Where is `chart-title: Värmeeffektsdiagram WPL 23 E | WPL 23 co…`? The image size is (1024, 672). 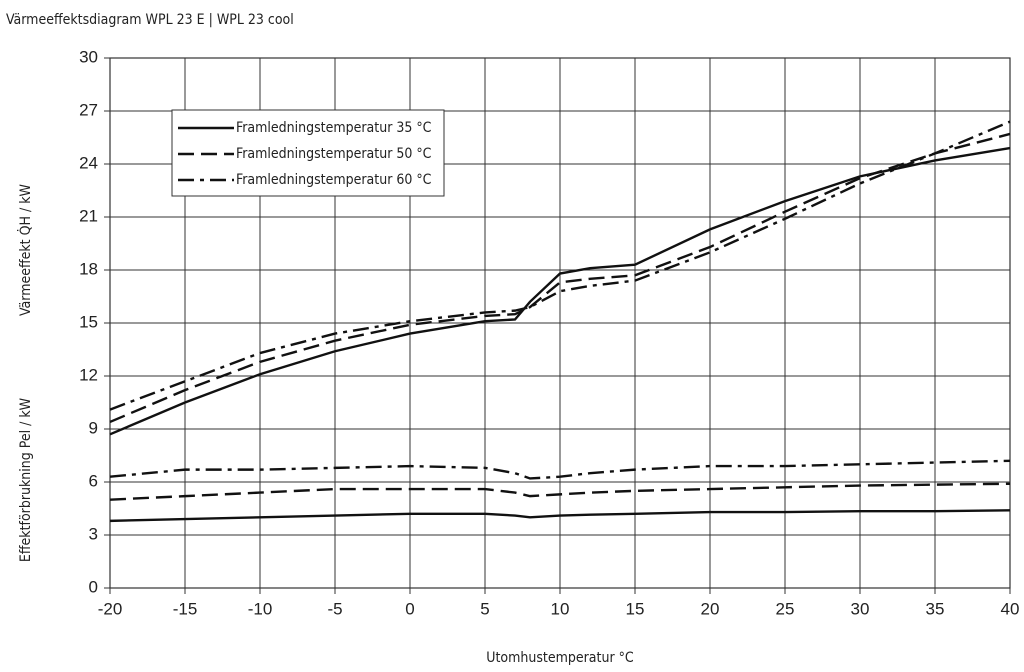 chart-title: Värmeeffektsdiagram WPL 23 E | WPL 23 co… is located at coordinates (150, 20).